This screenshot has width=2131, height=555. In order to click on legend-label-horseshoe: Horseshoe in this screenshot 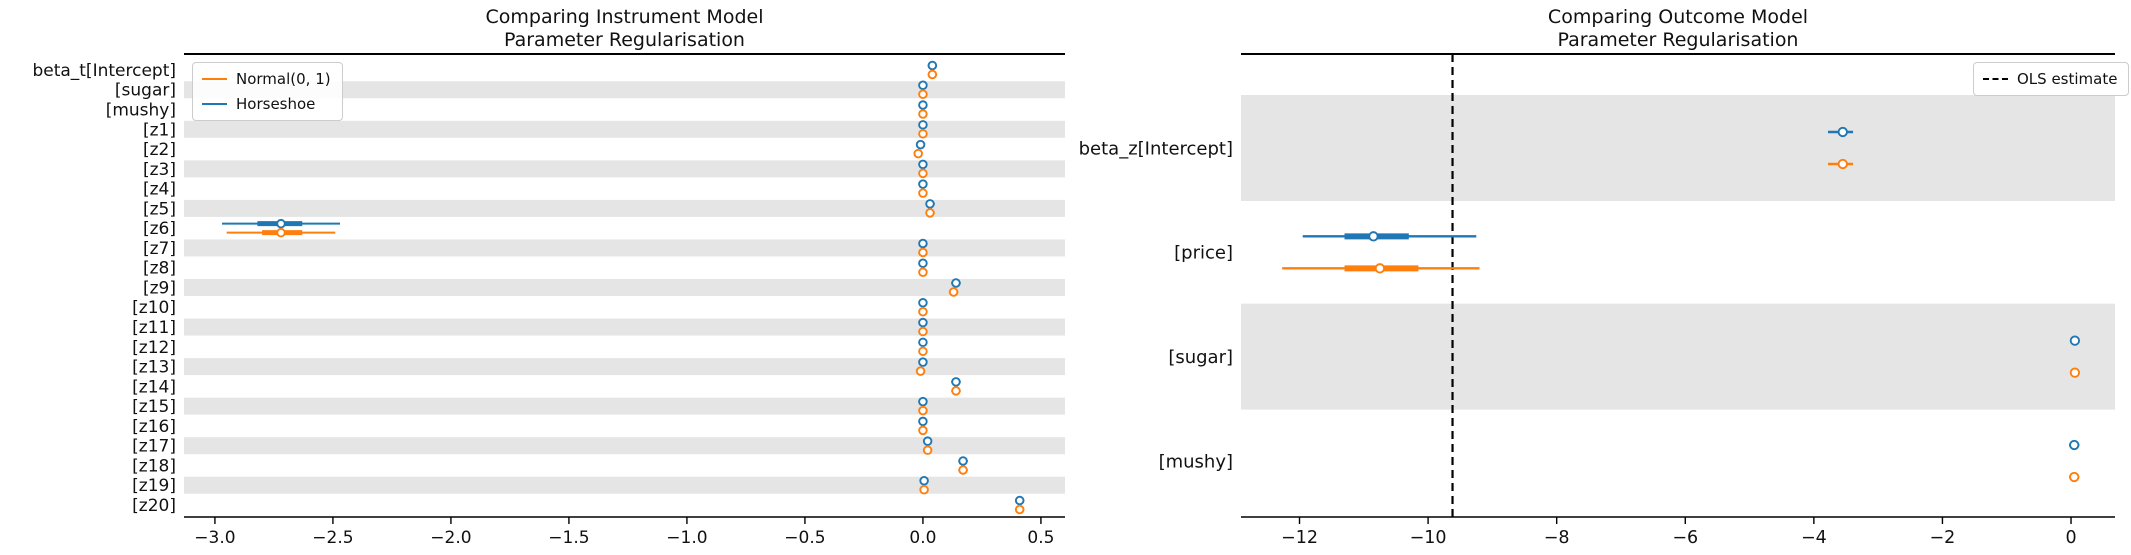, I will do `click(276, 104)`.